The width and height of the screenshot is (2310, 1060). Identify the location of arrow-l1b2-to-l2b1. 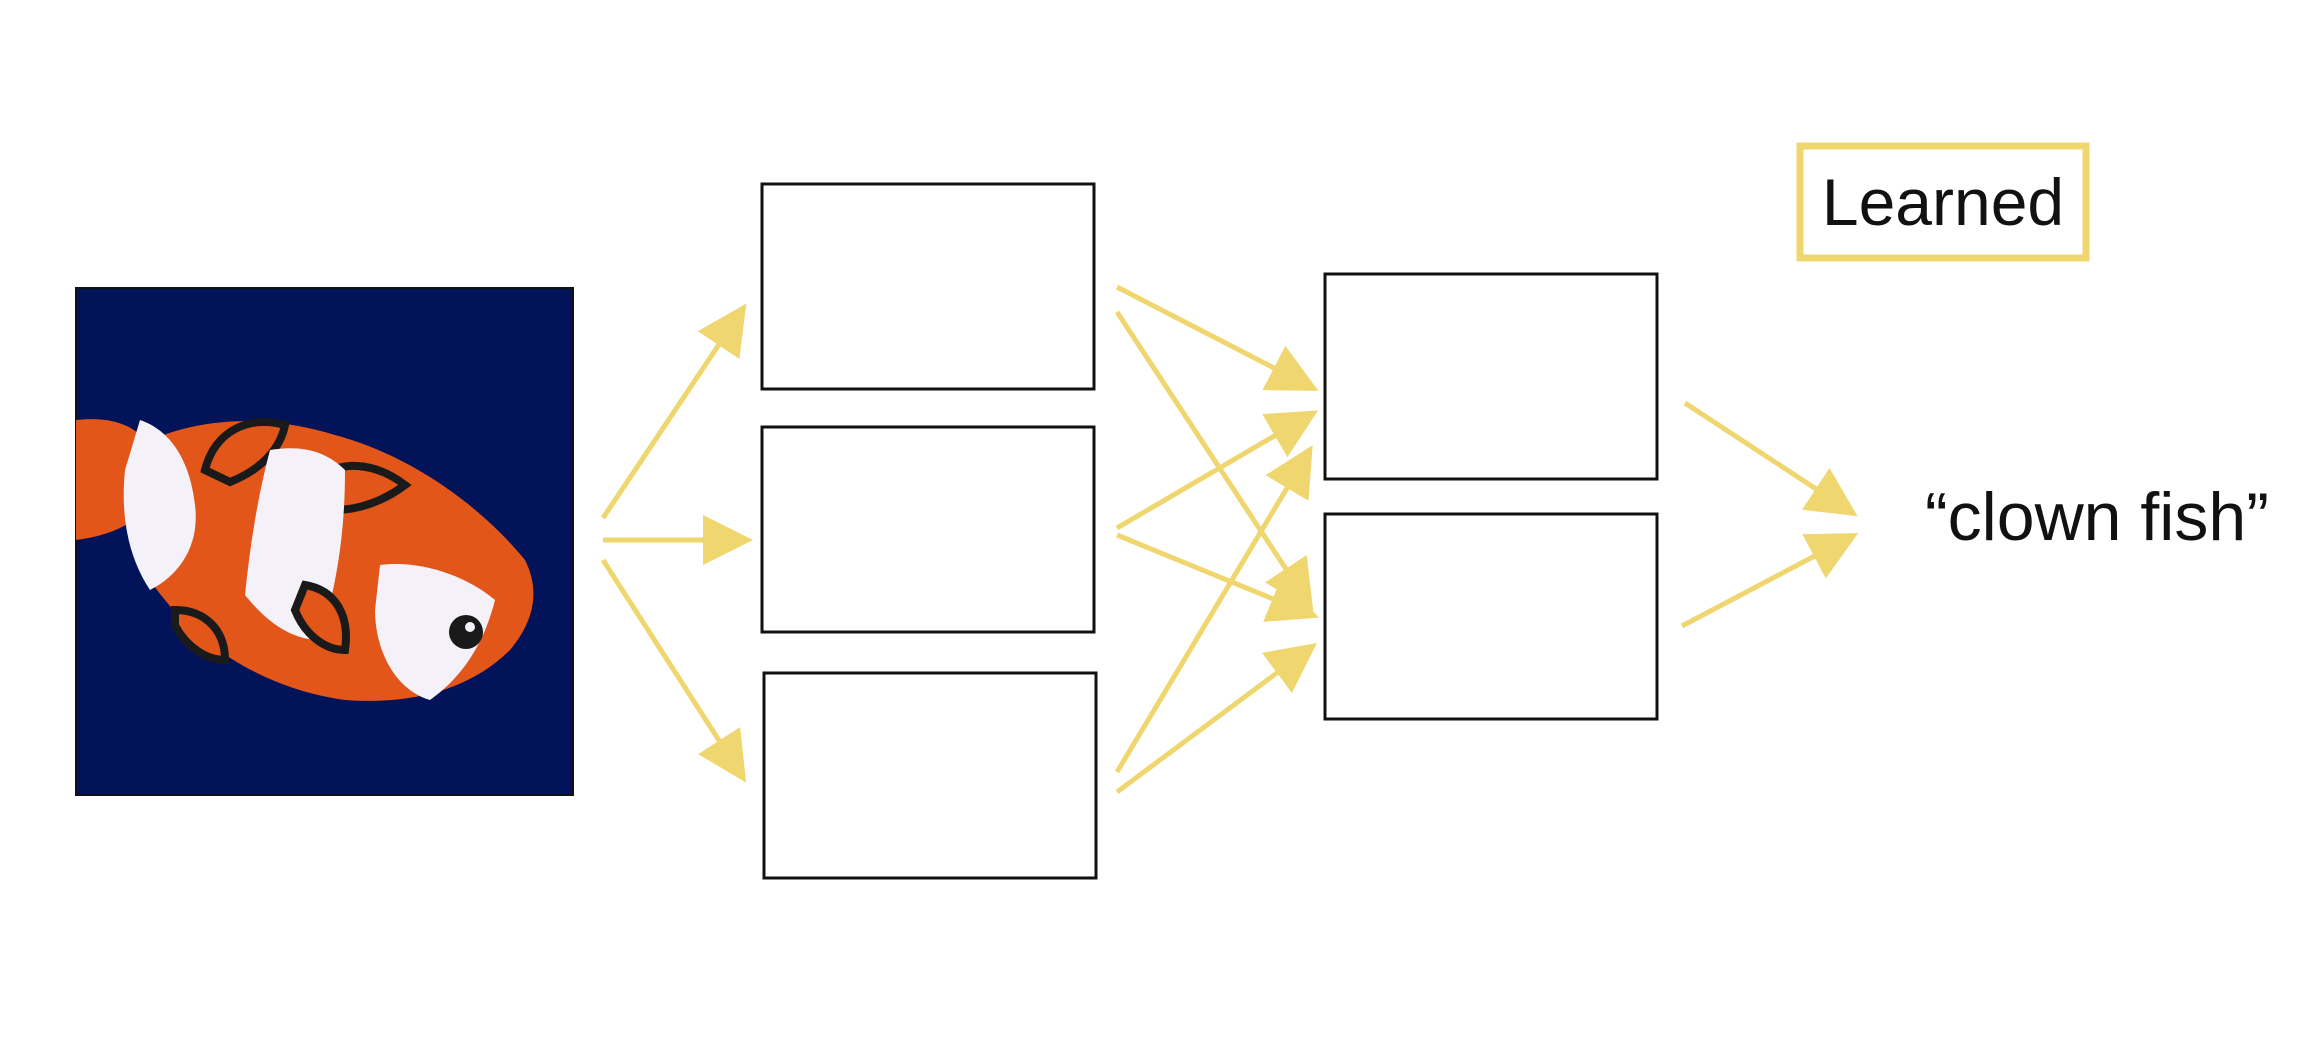
(1216, 470).